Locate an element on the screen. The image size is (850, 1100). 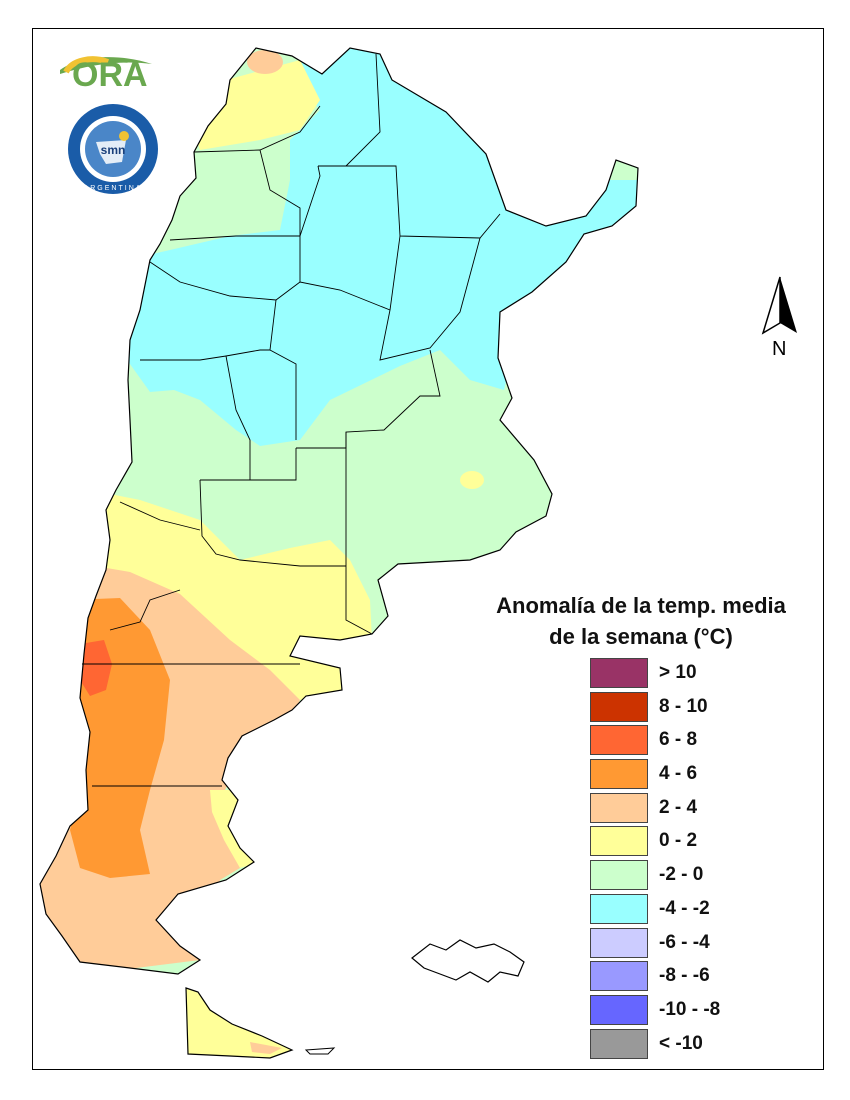
legend-label: -2 - 0 is located at coordinates (681, 875).